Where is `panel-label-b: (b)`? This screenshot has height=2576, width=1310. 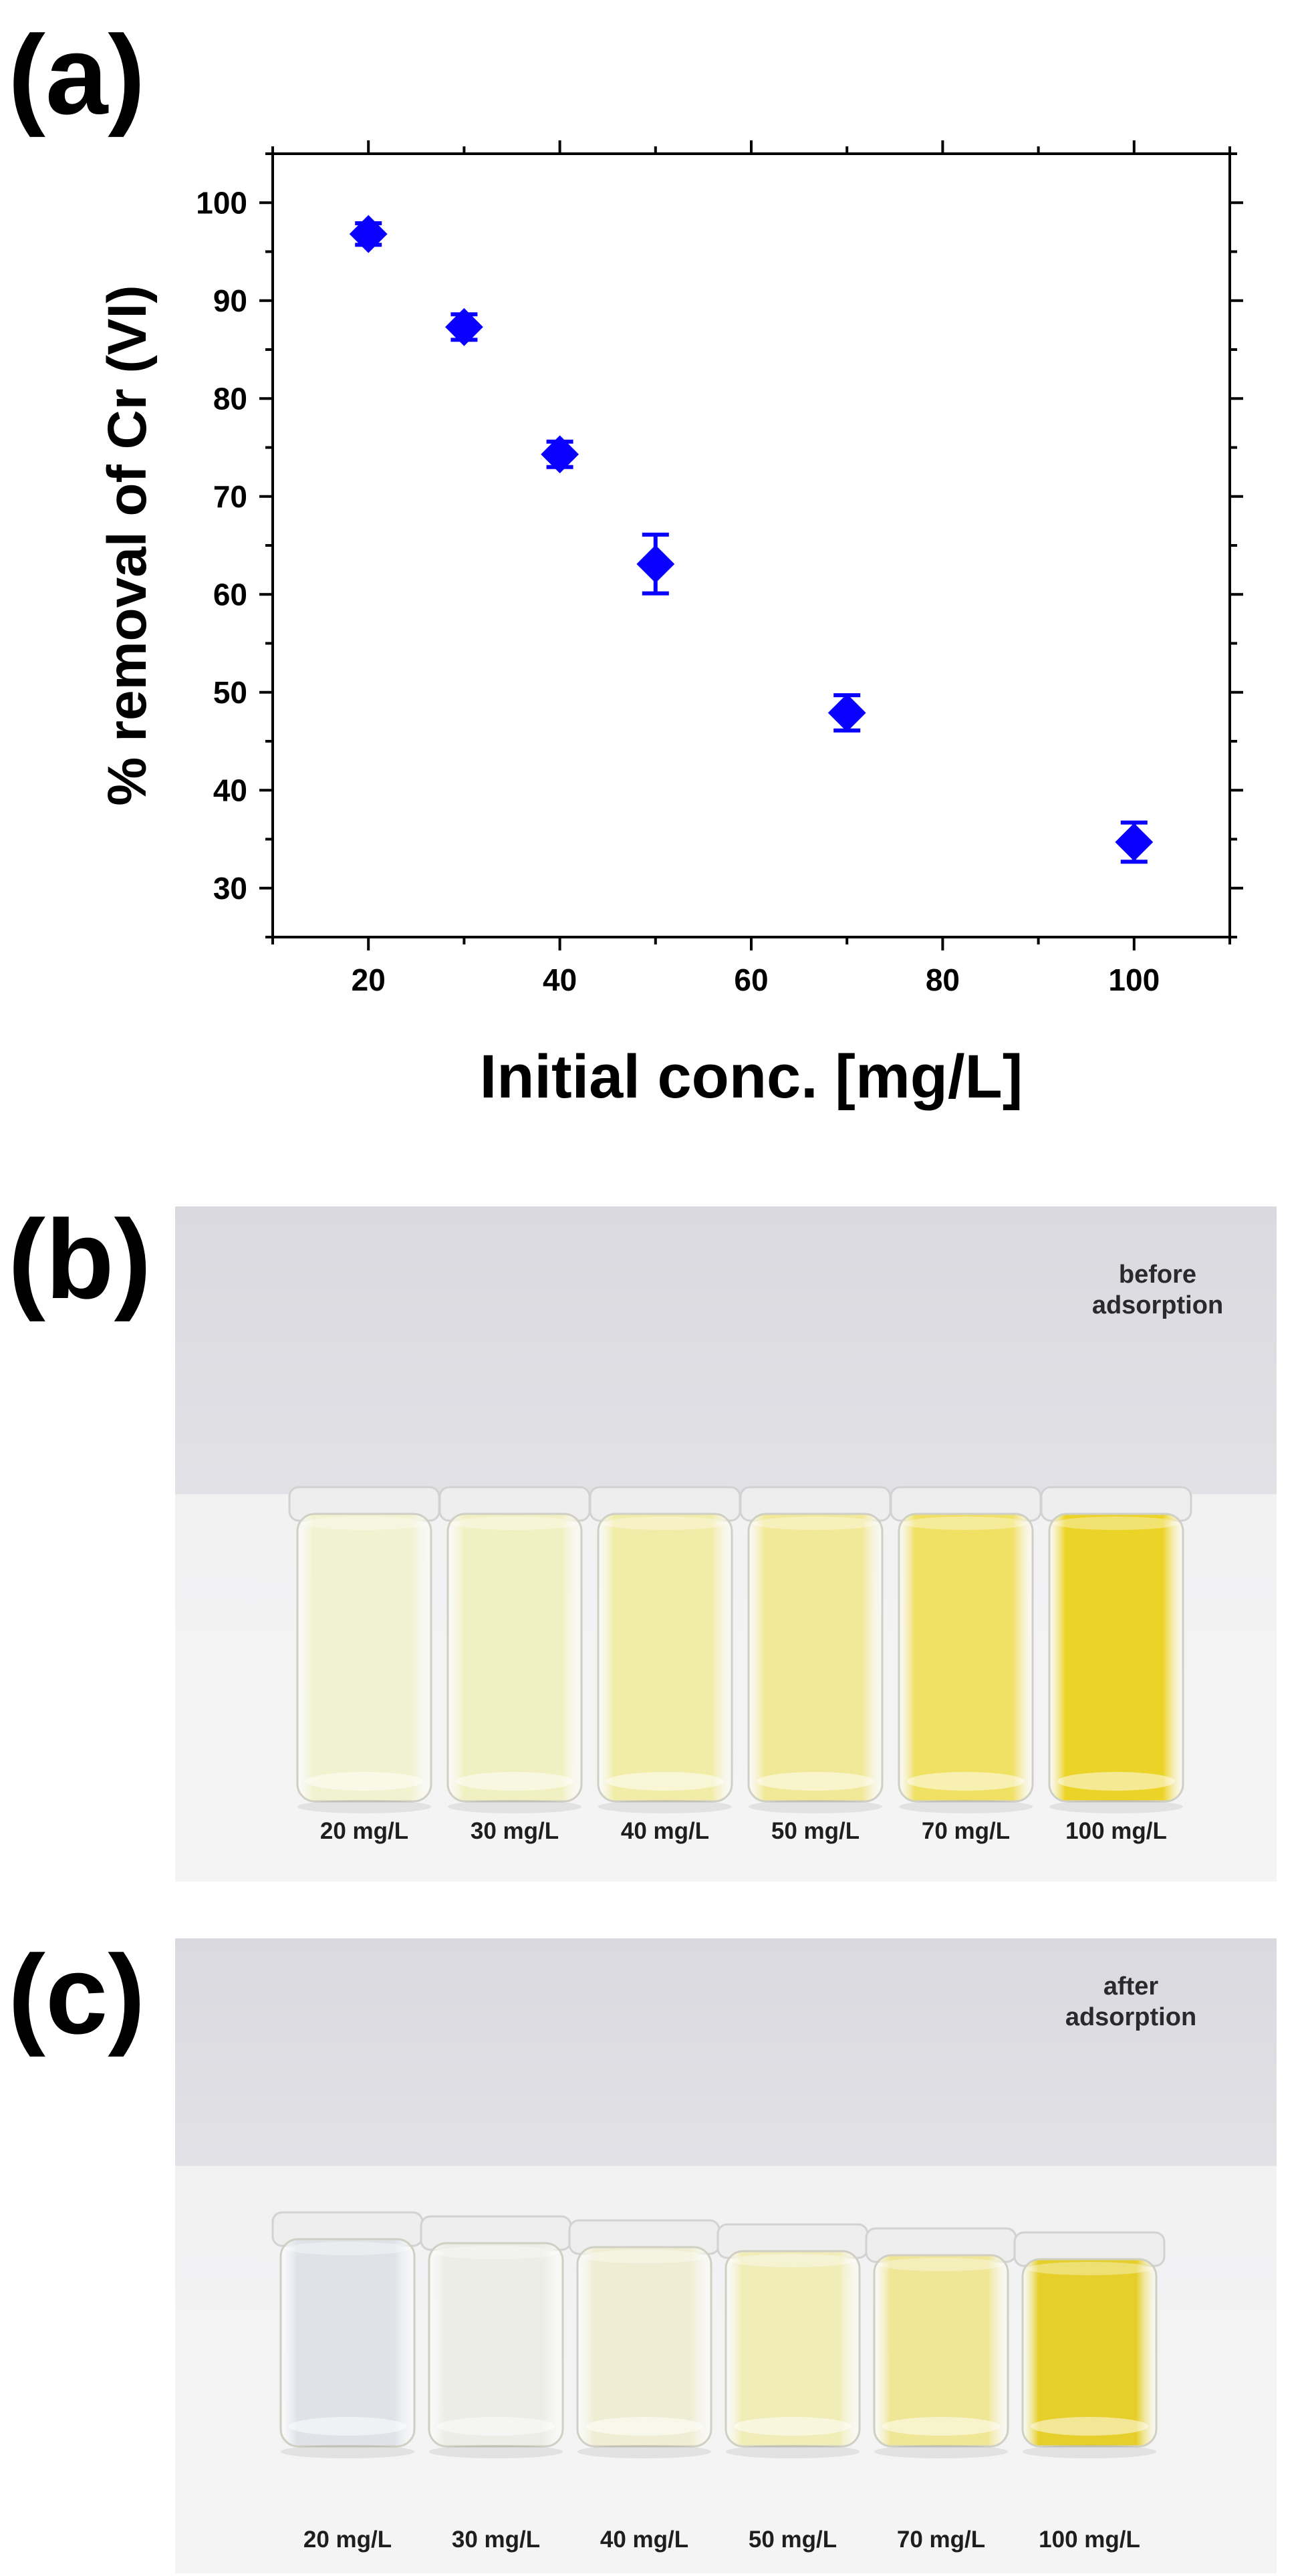 panel-label-b: (b) is located at coordinates (80, 1259).